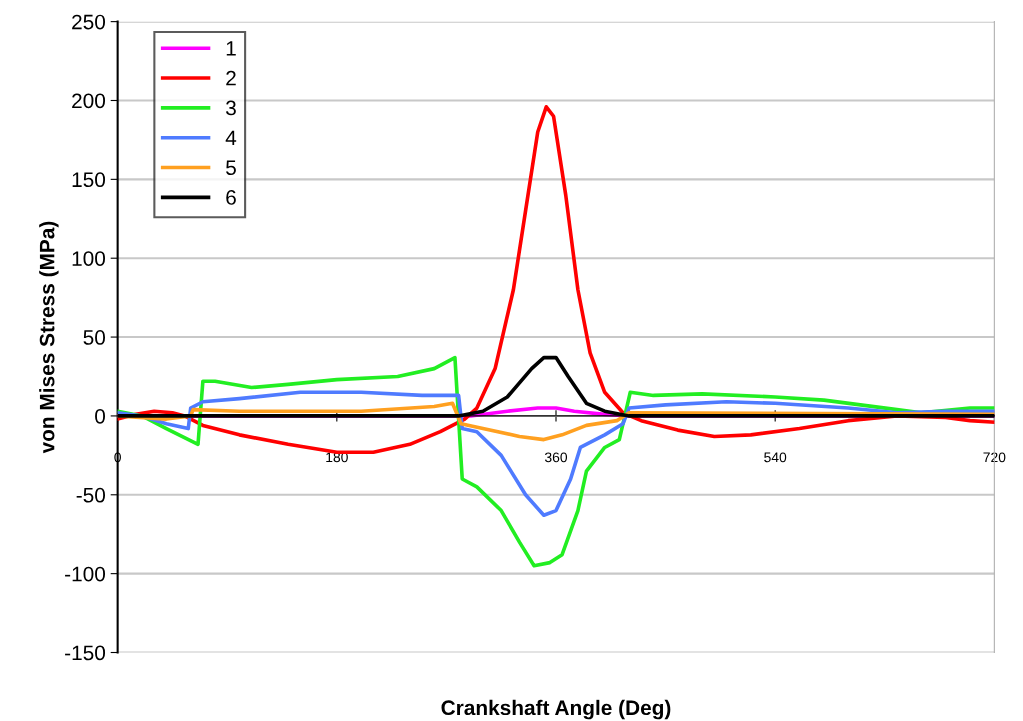 The image size is (1023, 721). What do you see at coordinates (85, 653) in the screenshot?
I see `y-tick-label: -150` at bounding box center [85, 653].